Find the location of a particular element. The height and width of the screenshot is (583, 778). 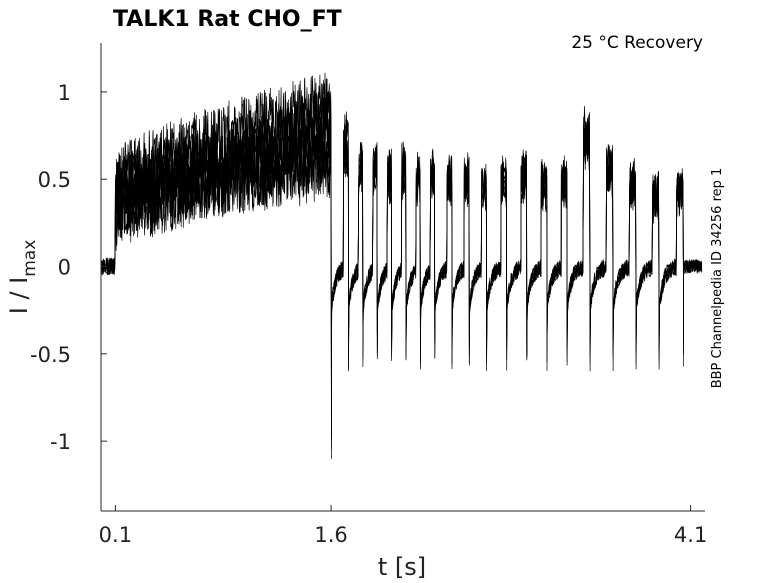

y-axis-label-main: I / I is located at coordinates (19, 296).